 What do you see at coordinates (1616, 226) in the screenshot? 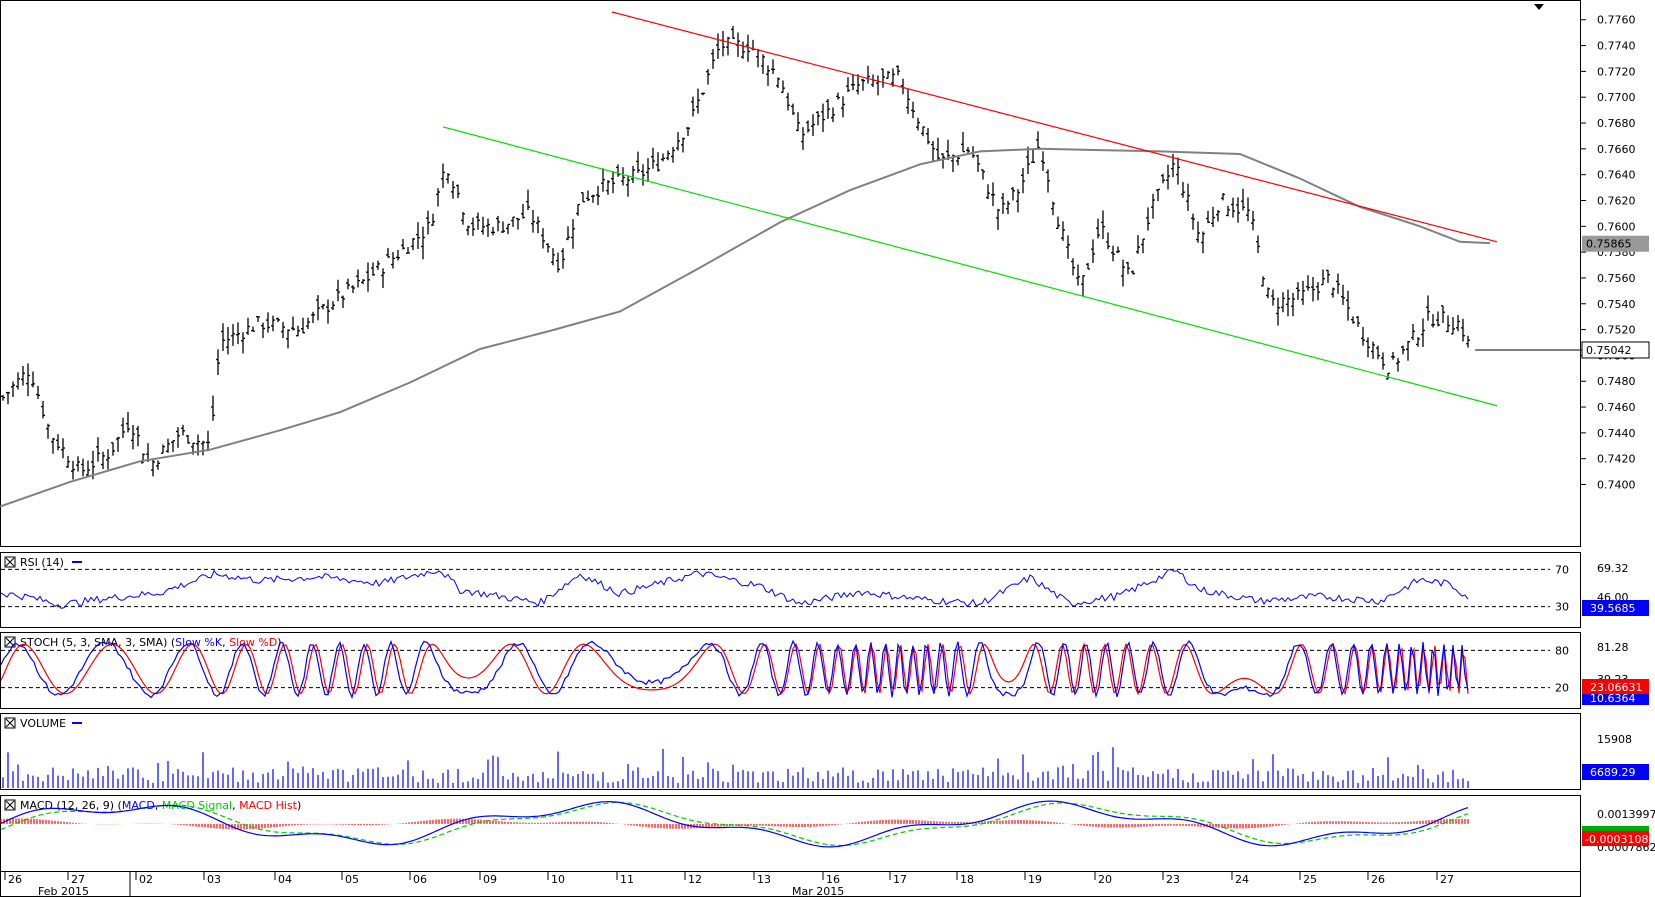
I see `price-tick-label: 0.7600` at bounding box center [1616, 226].